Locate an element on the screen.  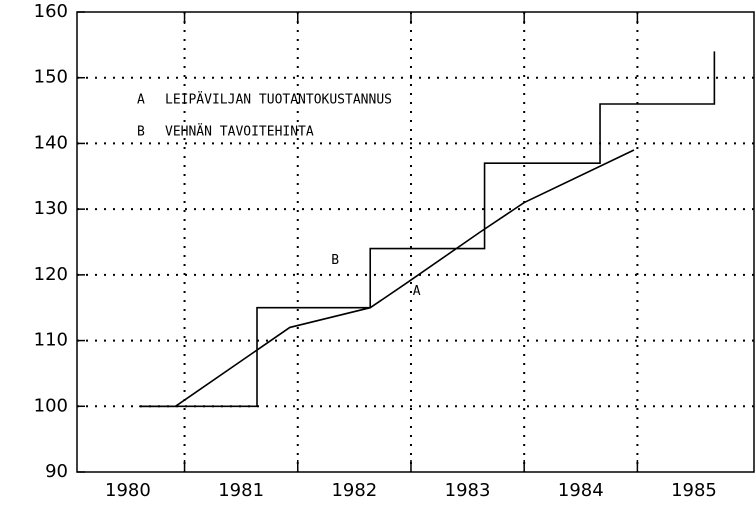
y-tick-label: 130 is located at coordinates (51, 208).